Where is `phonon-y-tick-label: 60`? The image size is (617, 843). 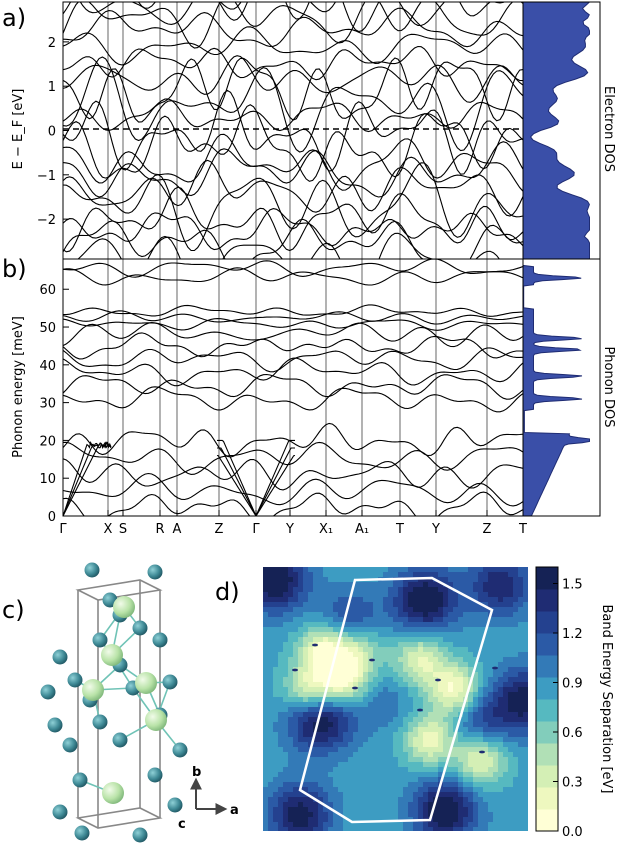
phonon-y-tick-label: 60 is located at coordinates (47, 290).